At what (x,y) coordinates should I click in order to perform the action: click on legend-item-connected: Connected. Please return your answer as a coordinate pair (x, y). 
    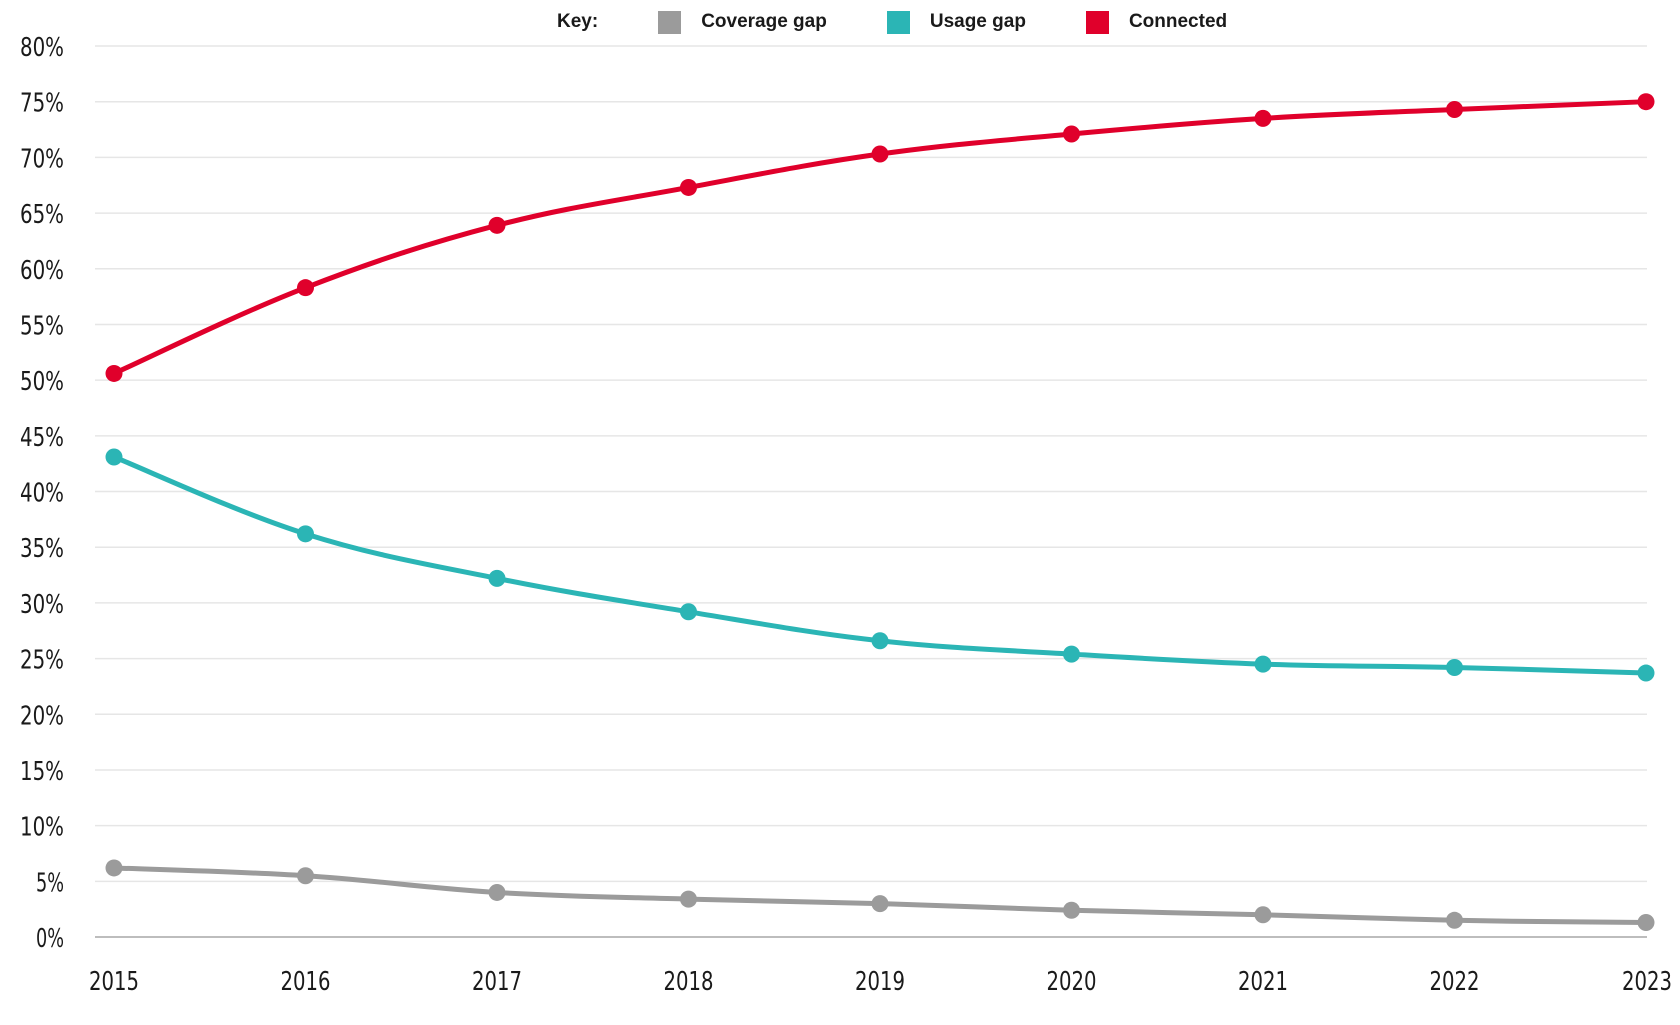
    Looking at the image, I should click on (1156, 22).